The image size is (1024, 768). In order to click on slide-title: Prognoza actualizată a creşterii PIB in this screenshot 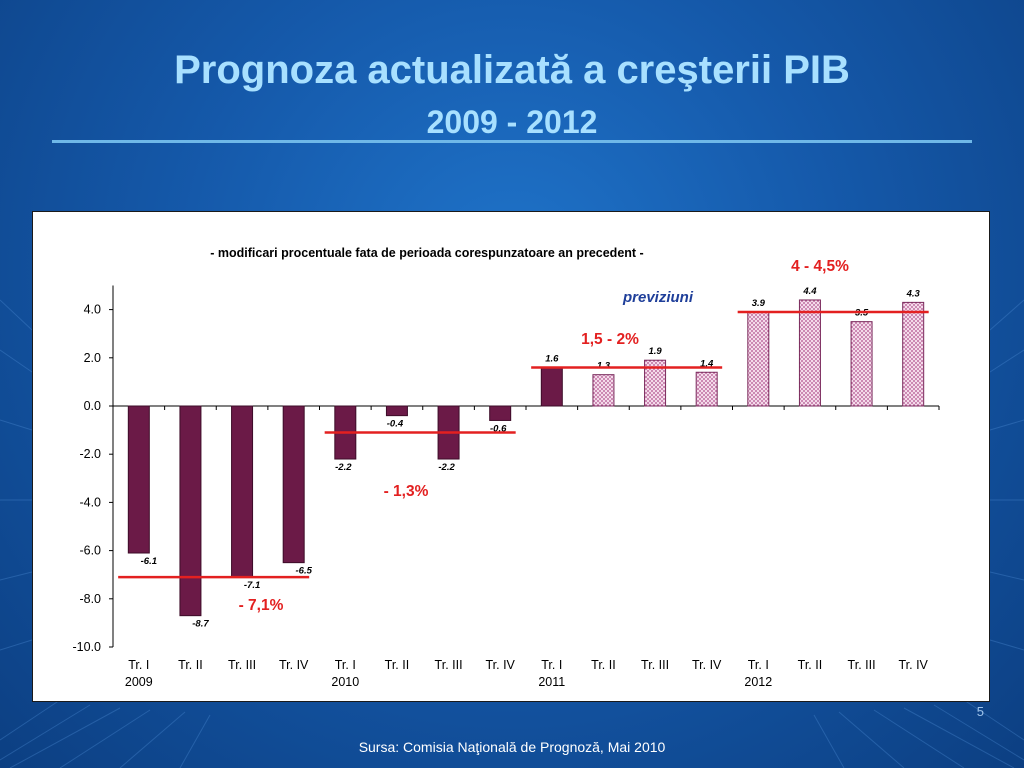, I will do `click(512, 70)`.